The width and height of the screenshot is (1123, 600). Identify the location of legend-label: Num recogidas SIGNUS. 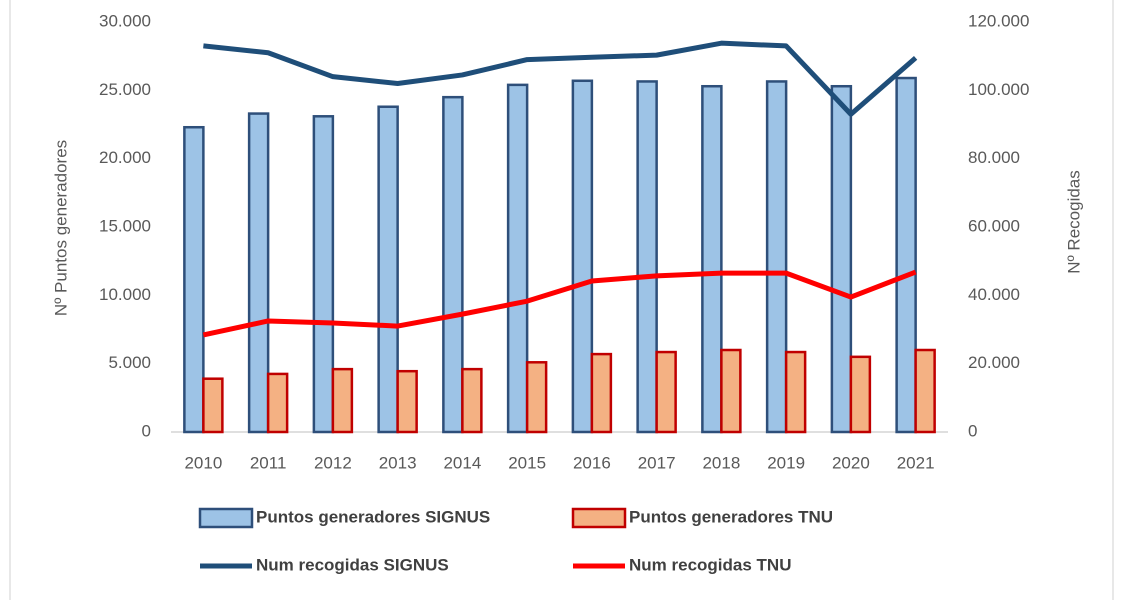
(352, 564).